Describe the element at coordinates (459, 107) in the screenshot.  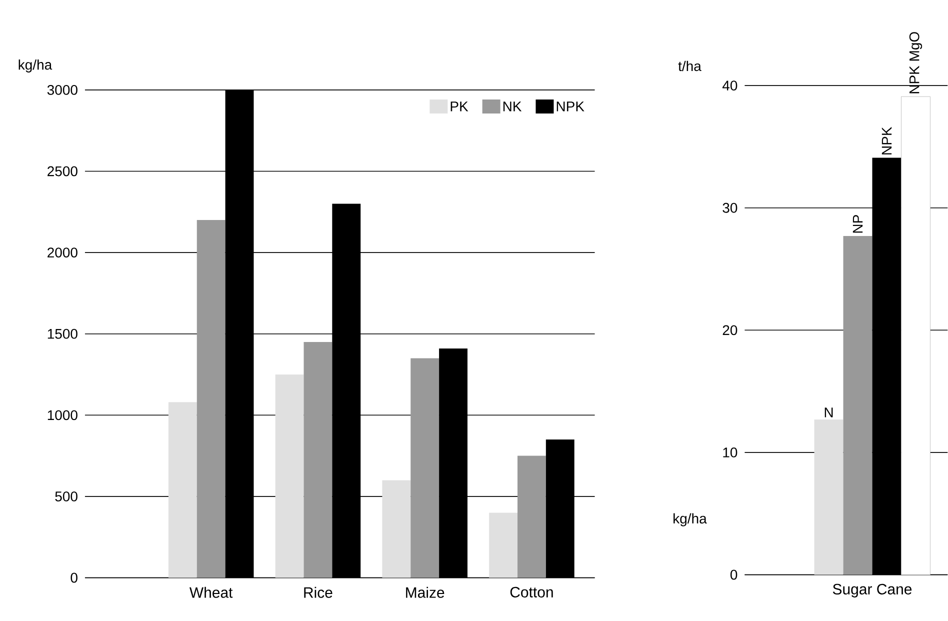
I see `legend-label: PK` at that location.